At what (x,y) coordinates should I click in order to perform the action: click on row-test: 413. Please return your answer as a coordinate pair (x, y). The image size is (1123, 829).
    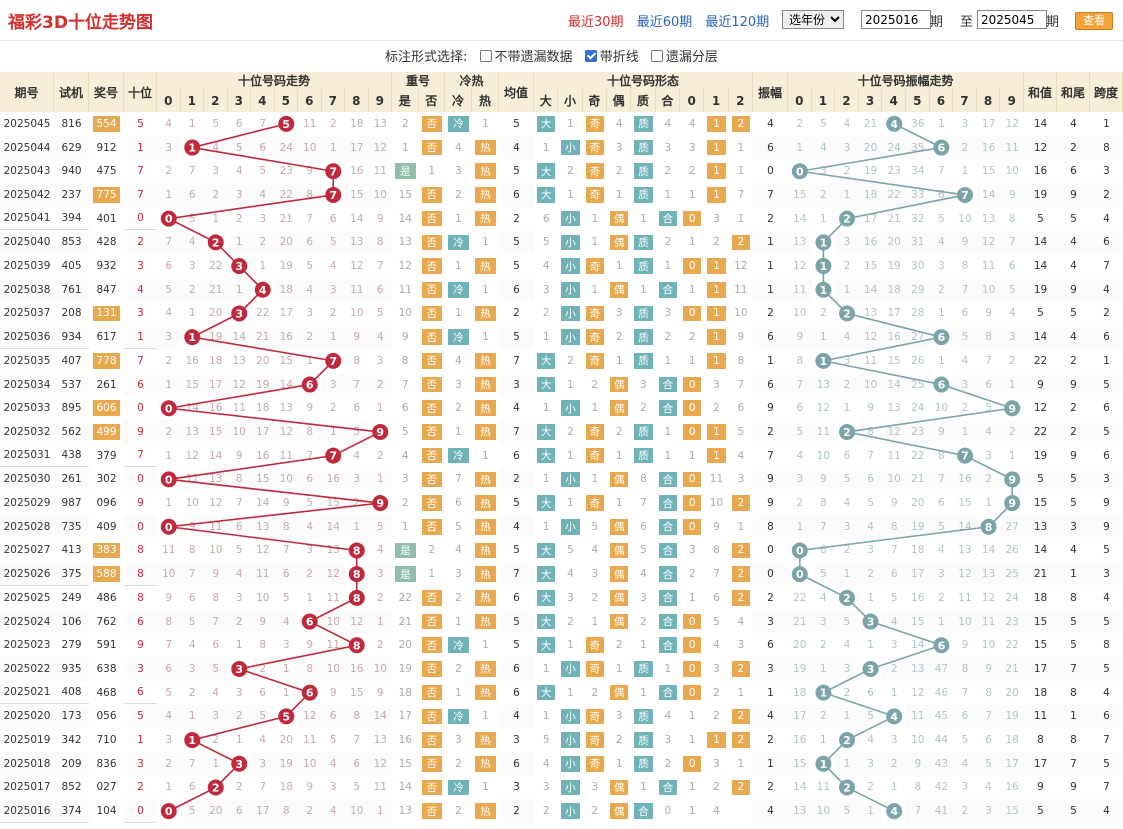
    Looking at the image, I should click on (71, 550).